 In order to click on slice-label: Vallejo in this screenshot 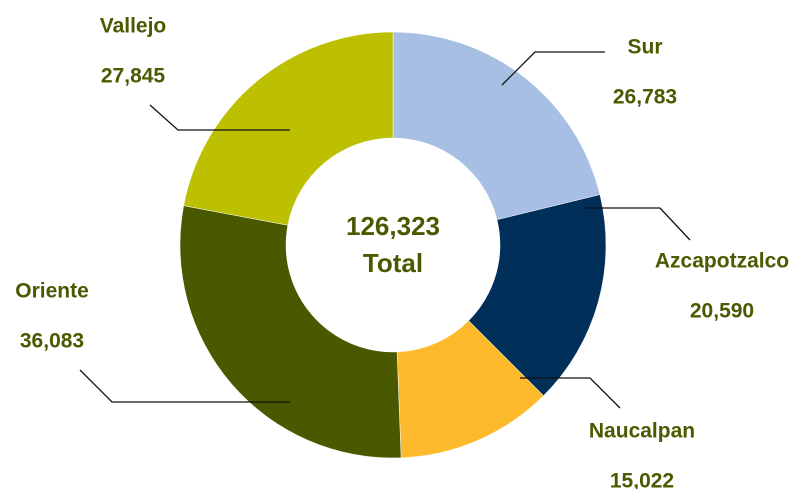, I will do `click(133, 26)`.